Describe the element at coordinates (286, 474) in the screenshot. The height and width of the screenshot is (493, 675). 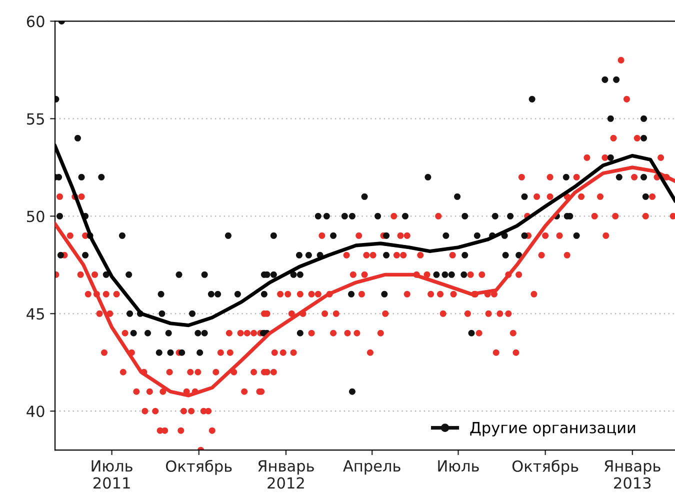
I see `x-tick-label: Январь 2012` at that location.